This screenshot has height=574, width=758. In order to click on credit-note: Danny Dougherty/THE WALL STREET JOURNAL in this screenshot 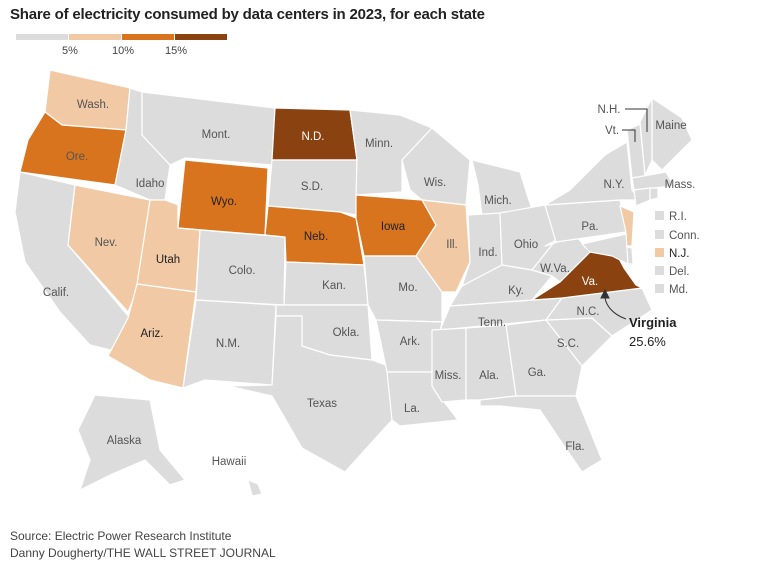, I will do `click(143, 553)`.